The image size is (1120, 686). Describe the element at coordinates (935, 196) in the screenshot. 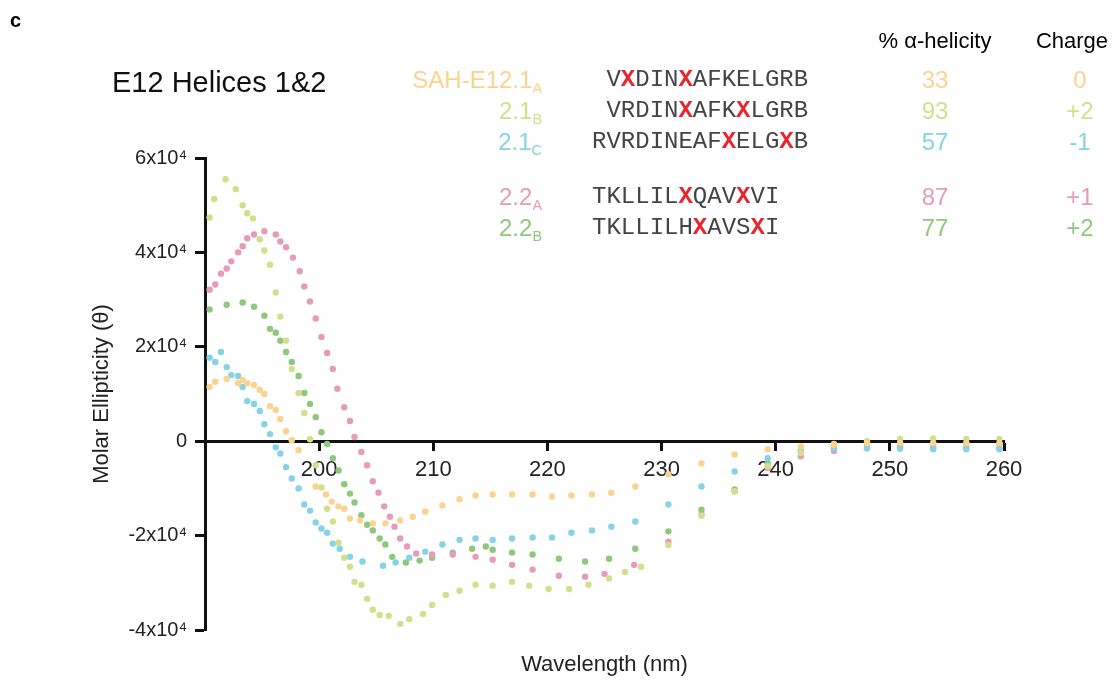

I see `annotation: 87` at that location.